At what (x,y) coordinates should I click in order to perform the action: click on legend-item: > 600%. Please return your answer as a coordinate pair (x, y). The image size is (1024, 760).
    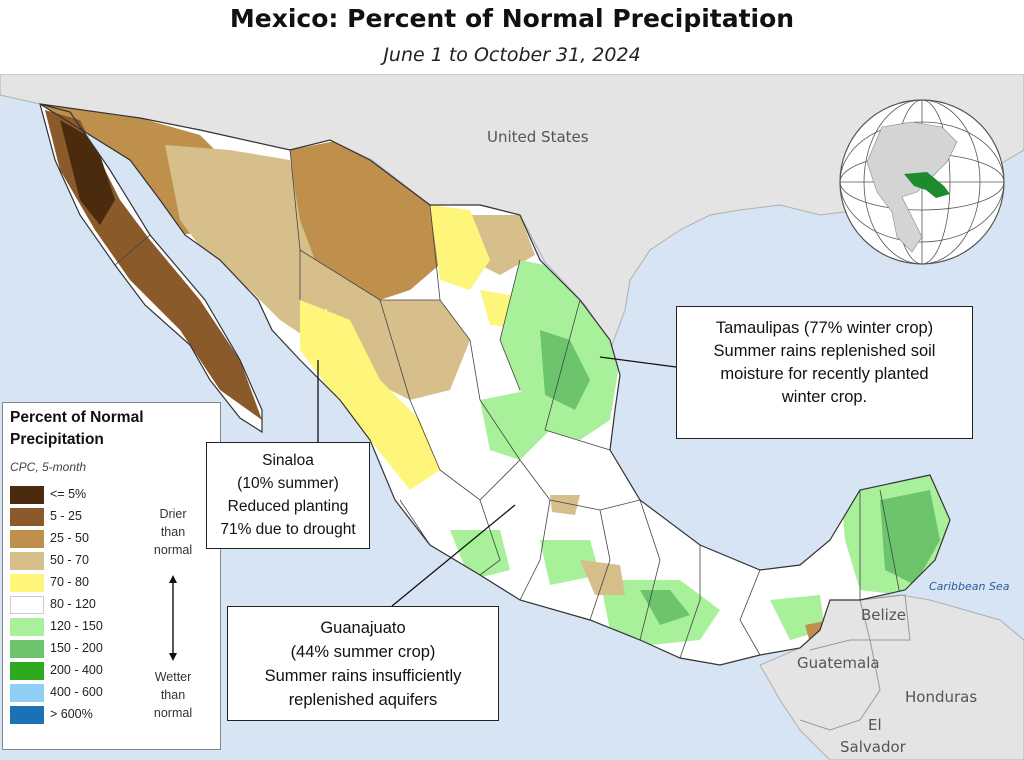
    Looking at the image, I should click on (75, 715).